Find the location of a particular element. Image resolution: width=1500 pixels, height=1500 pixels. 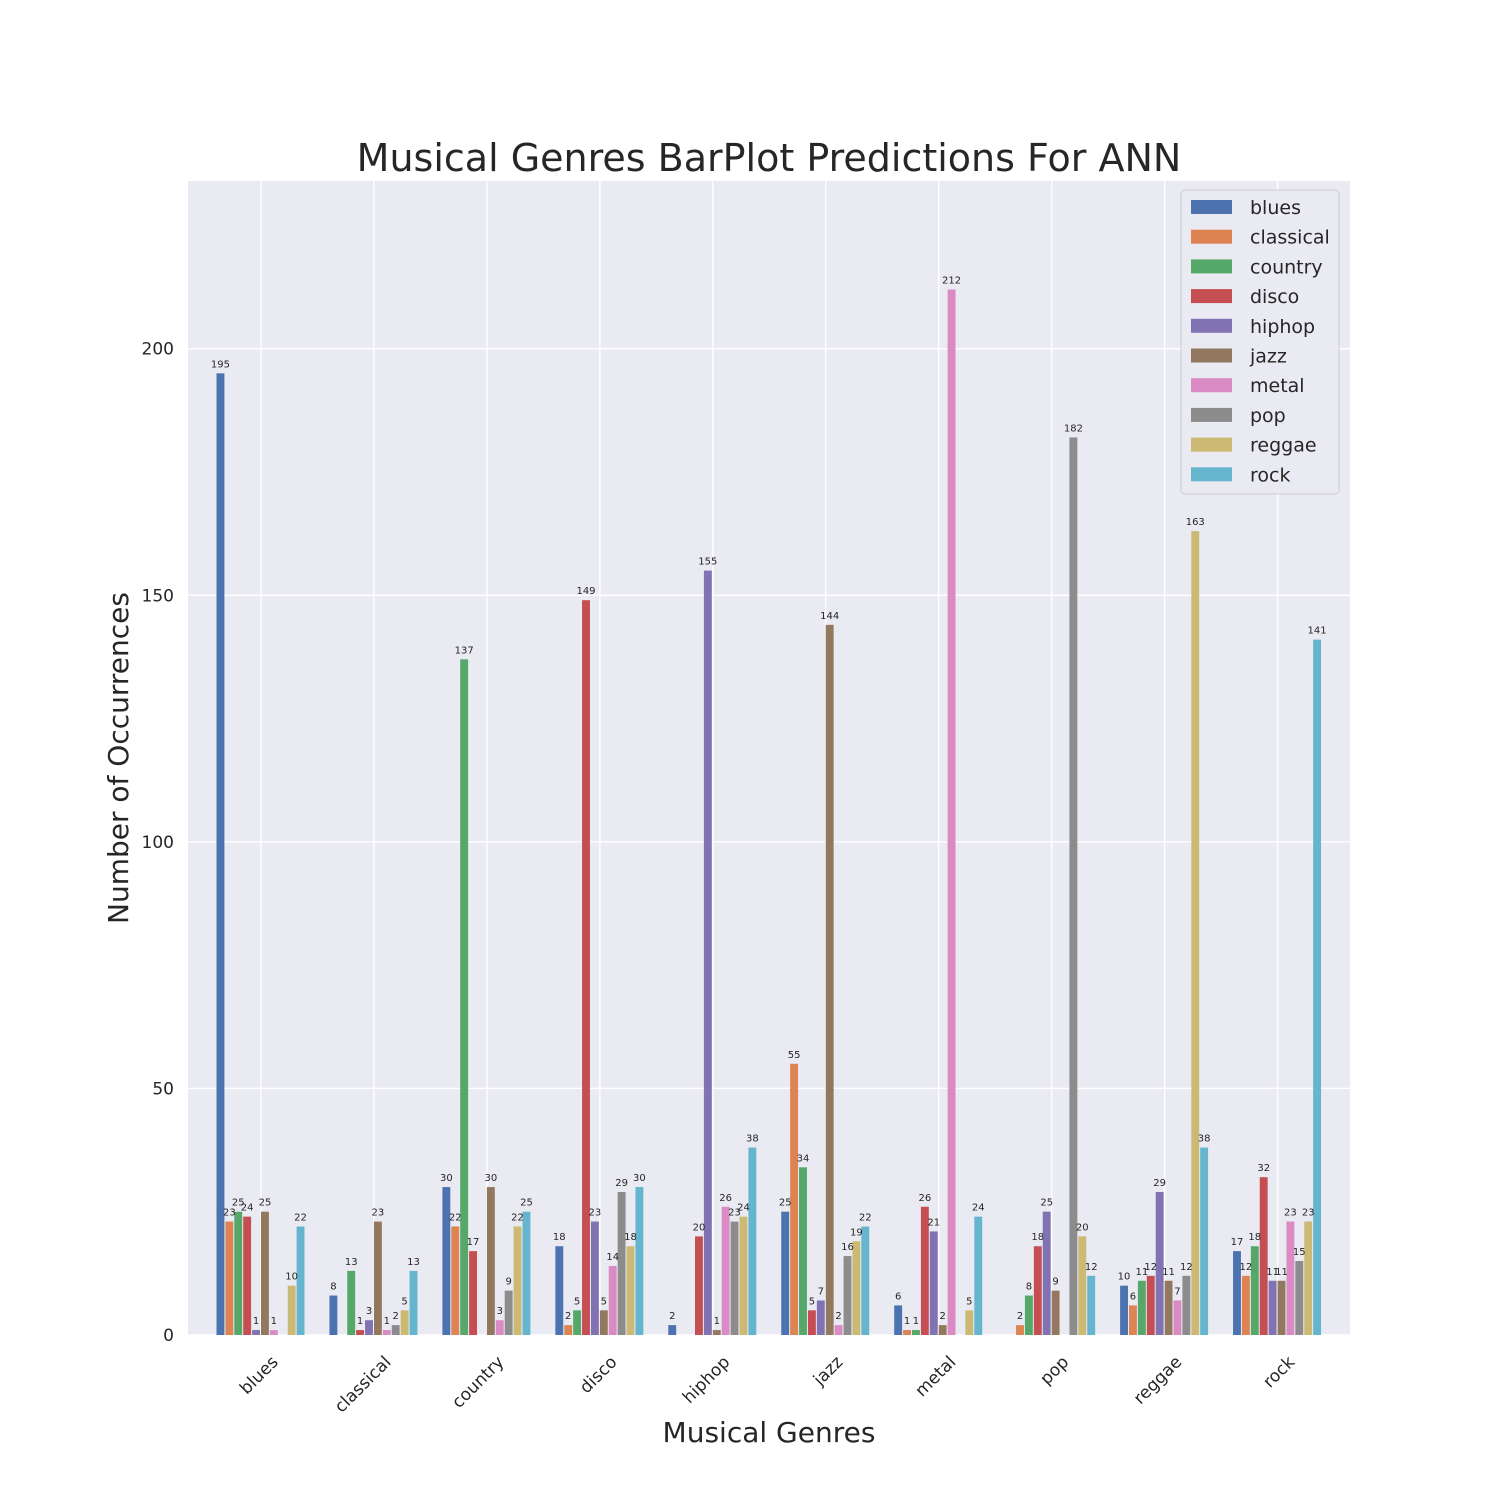

x-tick-label: pop is located at coordinates (1054, 1370).